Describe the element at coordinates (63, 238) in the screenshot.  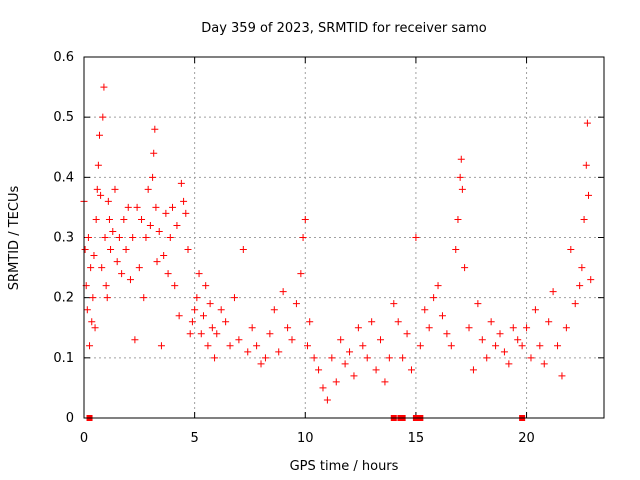
I see `y-tick-label: 0.3` at that location.